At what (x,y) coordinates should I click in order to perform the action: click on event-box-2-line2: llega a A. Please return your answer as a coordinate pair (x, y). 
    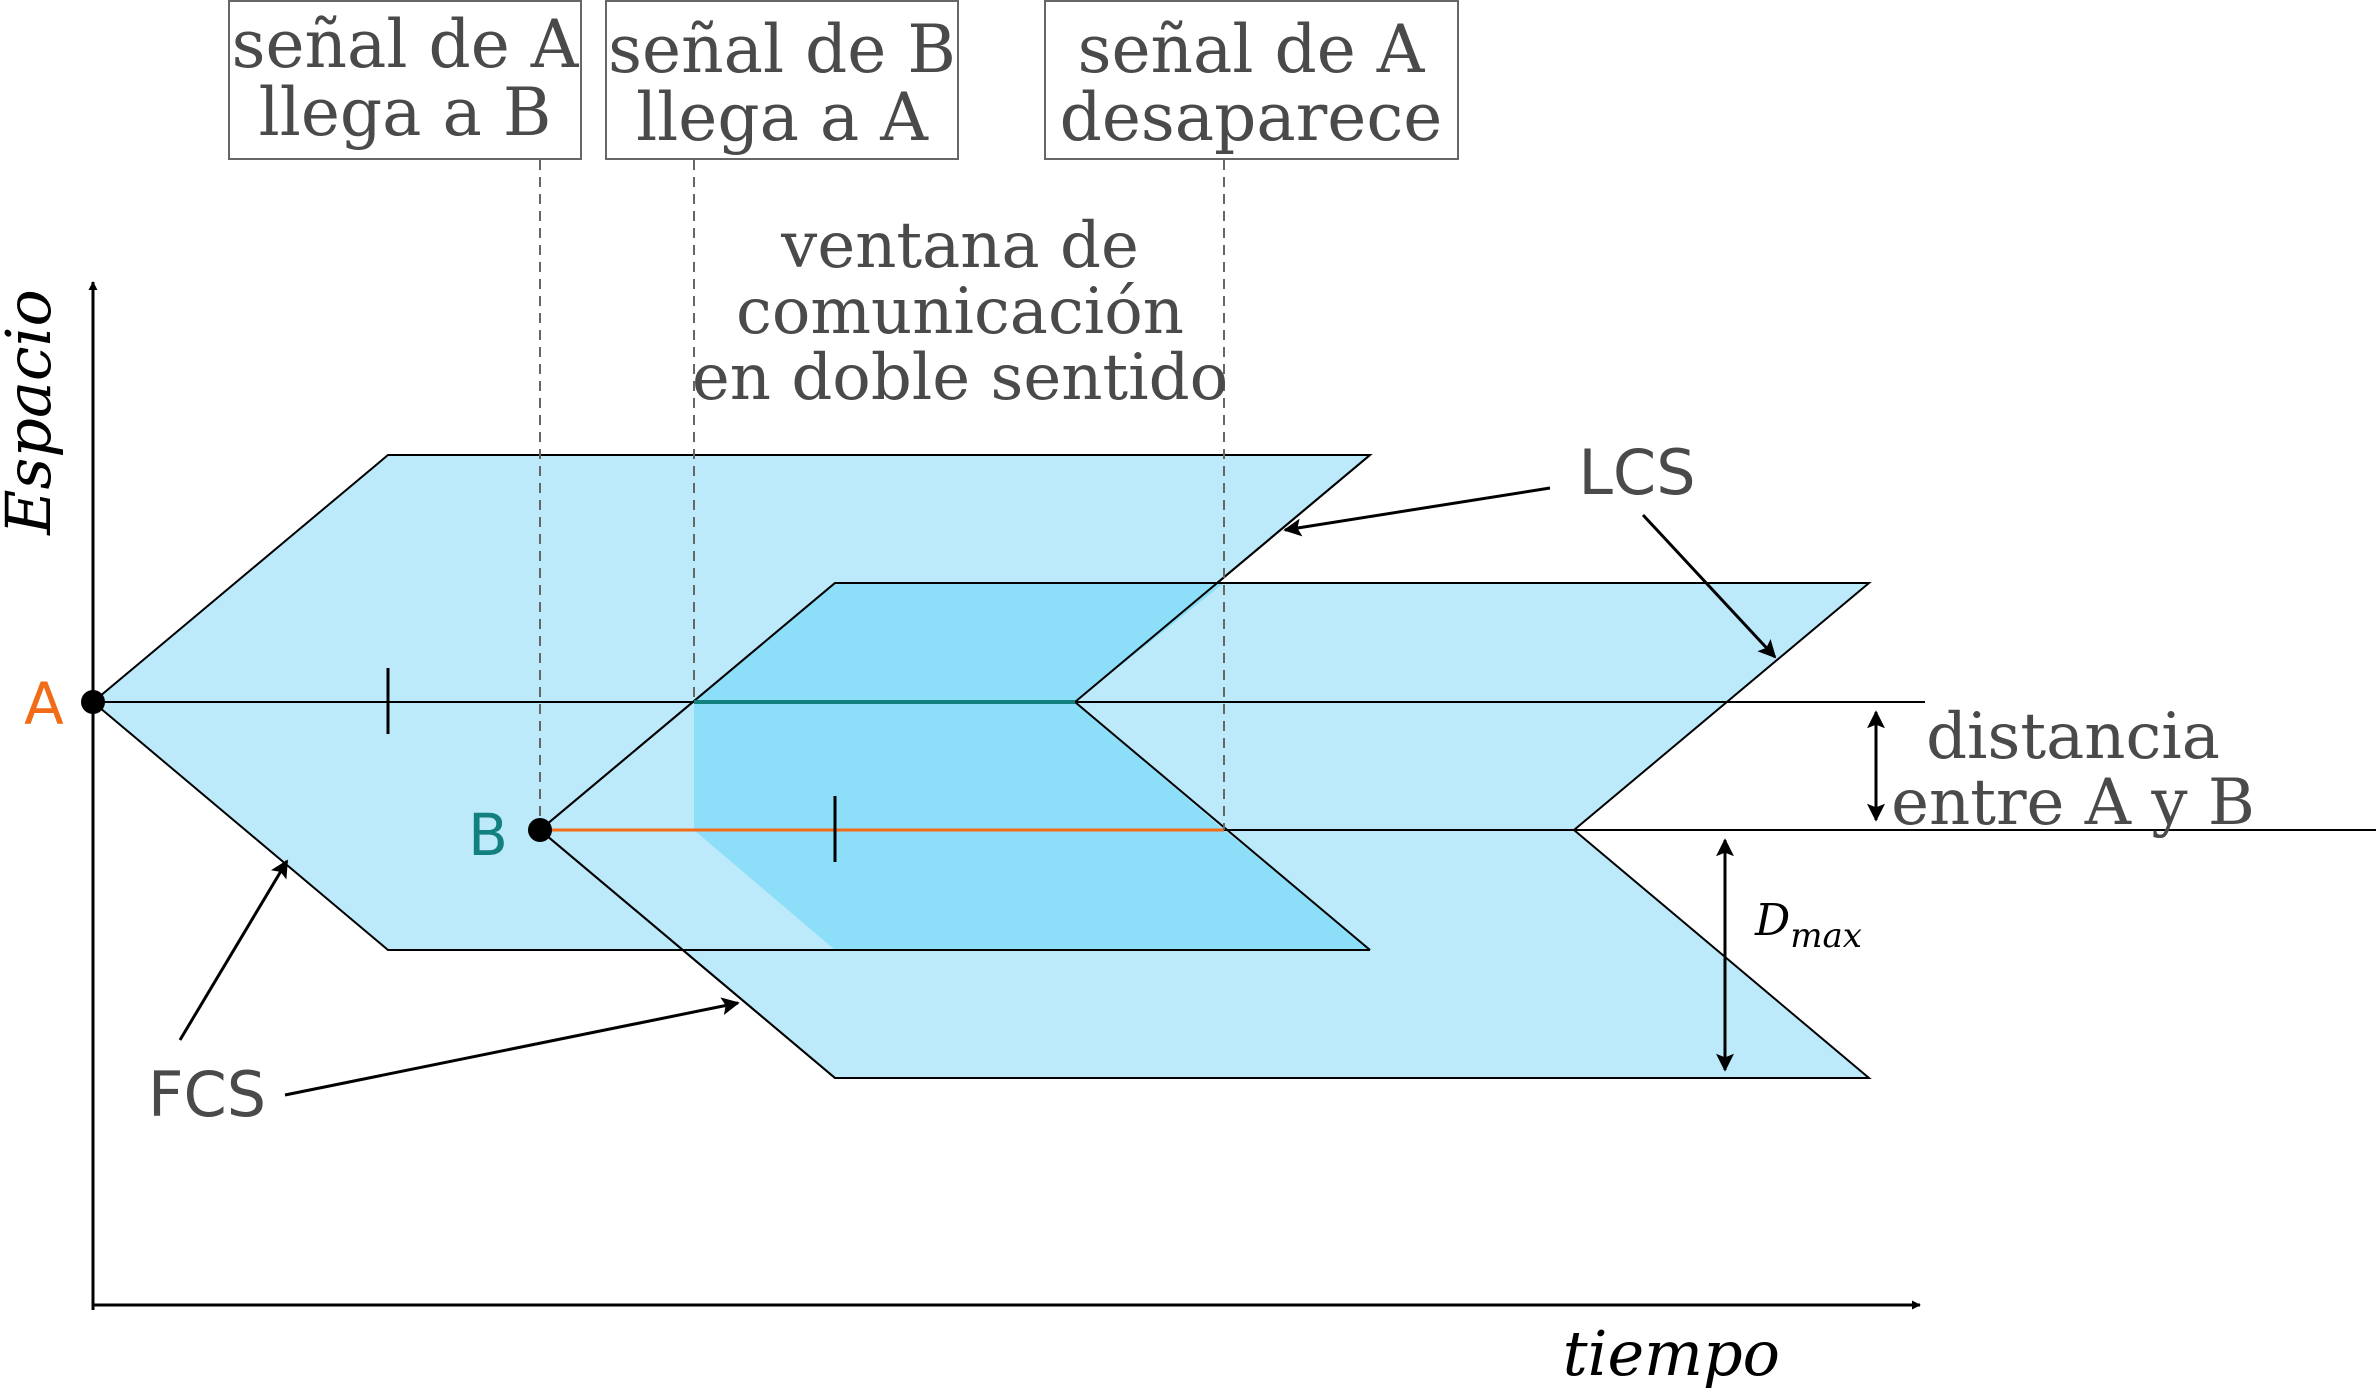
    Looking at the image, I should click on (782, 117).